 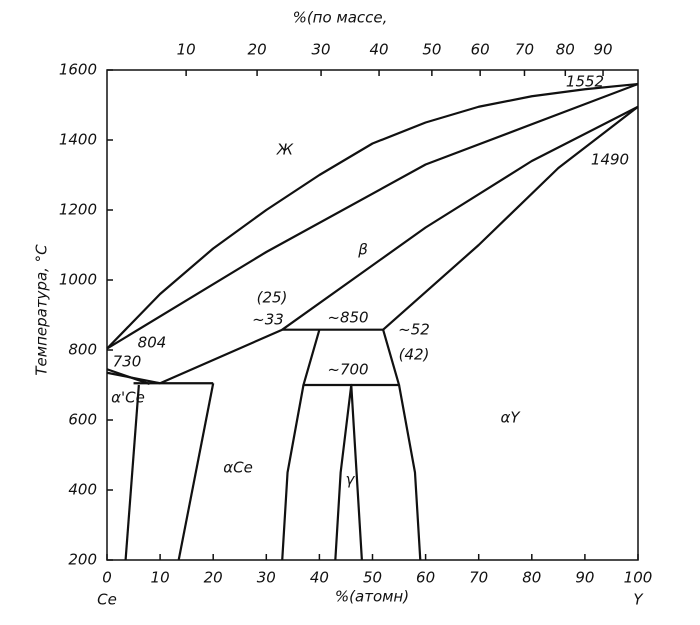 I want to click on x2-tick-label: 50, so click(x=431, y=50).